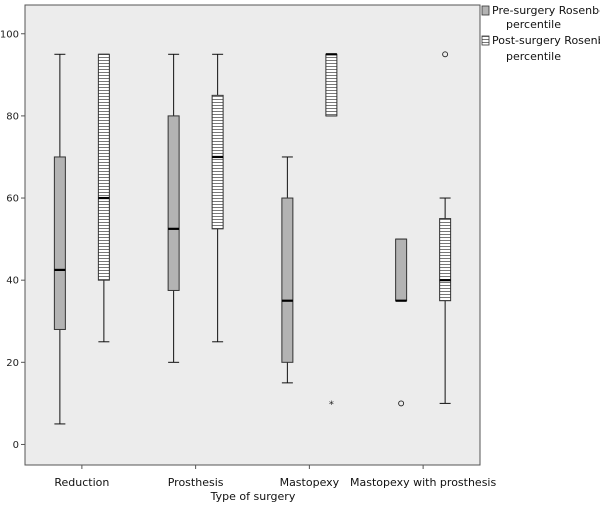  Describe the element at coordinates (310, 482) in the screenshot. I see `x-tick-label: Mastopexy` at that location.